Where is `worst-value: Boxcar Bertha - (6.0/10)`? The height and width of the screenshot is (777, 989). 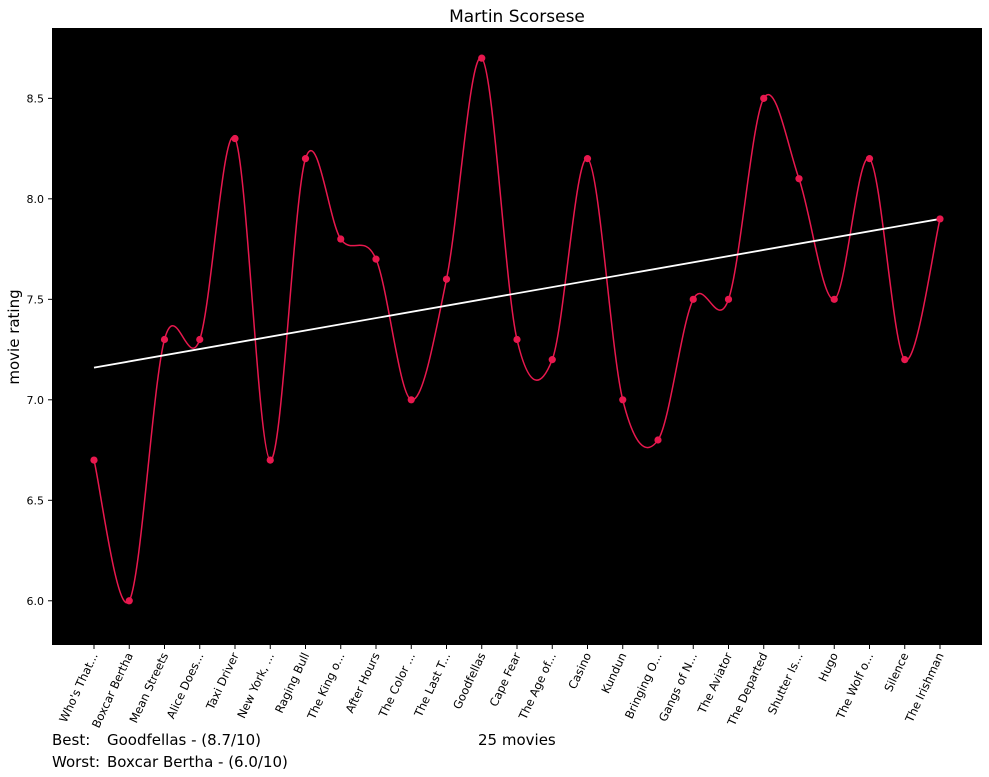 worst-value: Boxcar Bertha - (6.0/10) is located at coordinates (197, 762).